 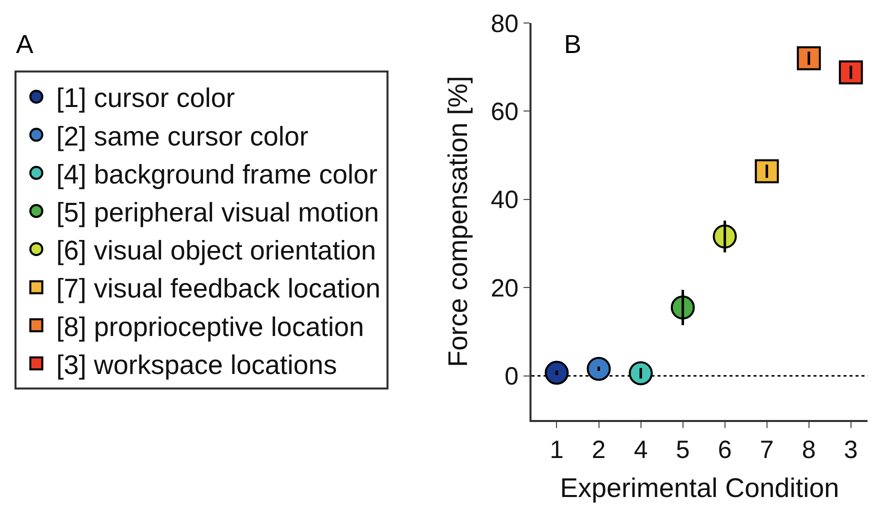 What do you see at coordinates (25, 44) in the screenshot?
I see `text: A` at bounding box center [25, 44].